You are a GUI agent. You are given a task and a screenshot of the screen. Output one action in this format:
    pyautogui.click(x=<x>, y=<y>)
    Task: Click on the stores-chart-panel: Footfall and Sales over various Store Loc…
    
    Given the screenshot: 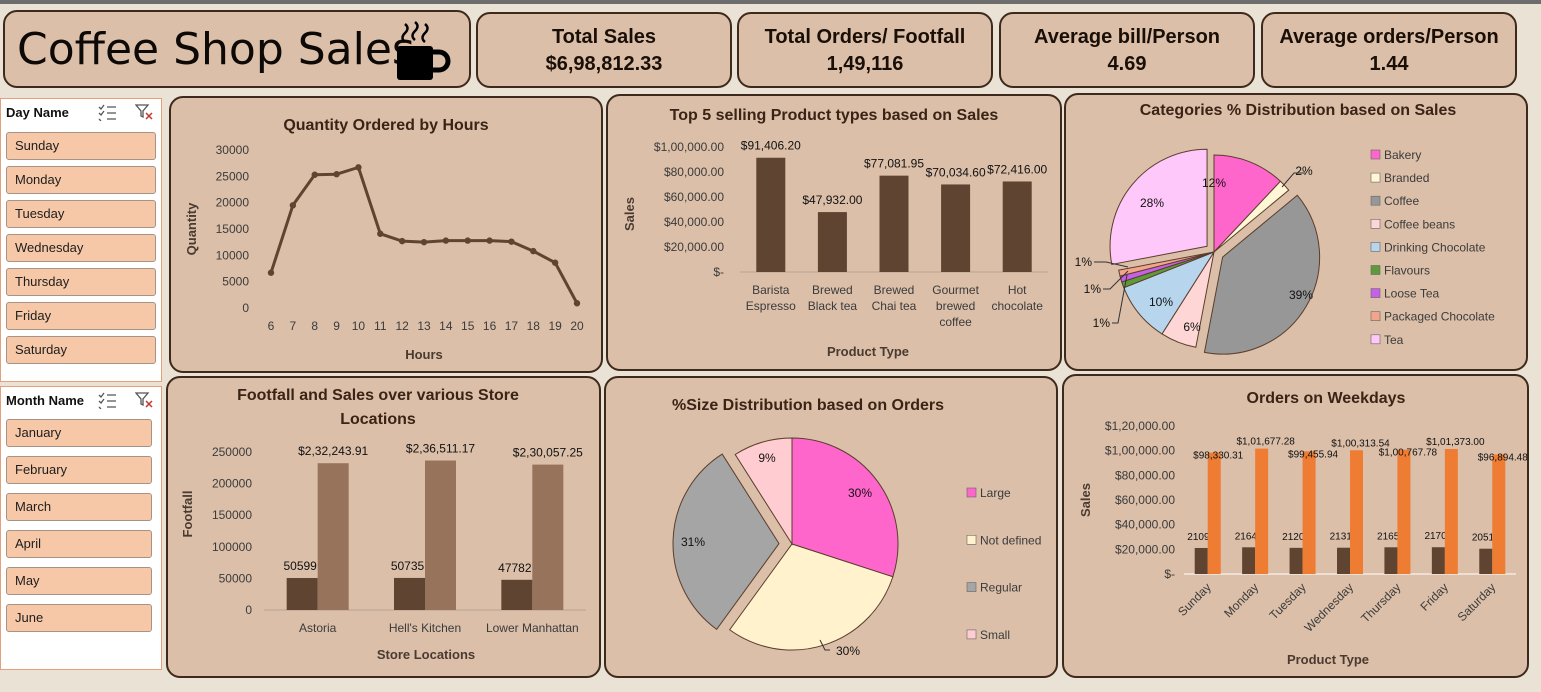 What is the action you would take?
    pyautogui.click(x=383, y=527)
    